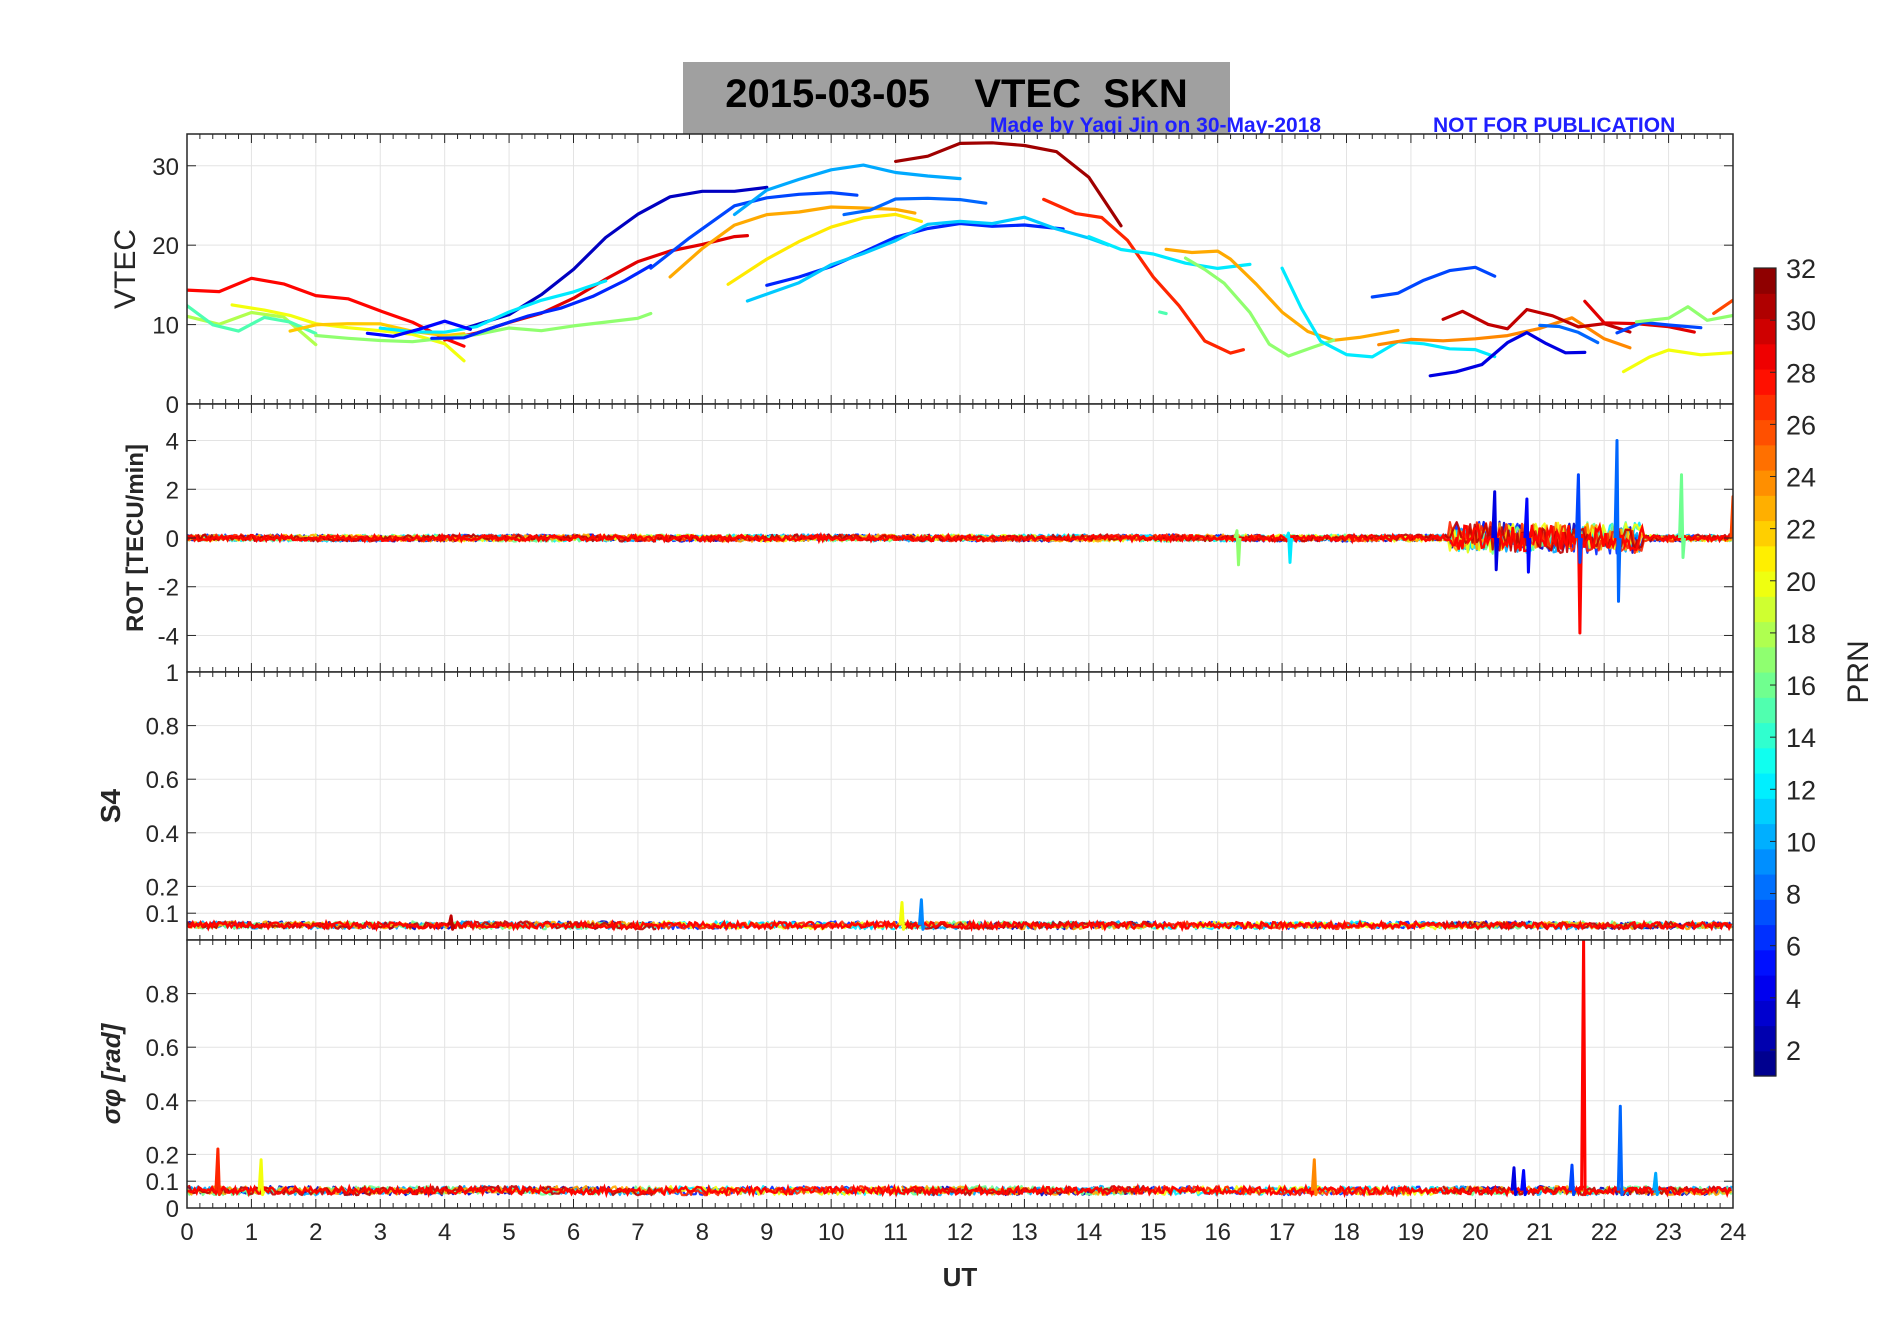  What do you see at coordinates (186, 1232) in the screenshot?
I see `x-tick-label: 0` at bounding box center [186, 1232].